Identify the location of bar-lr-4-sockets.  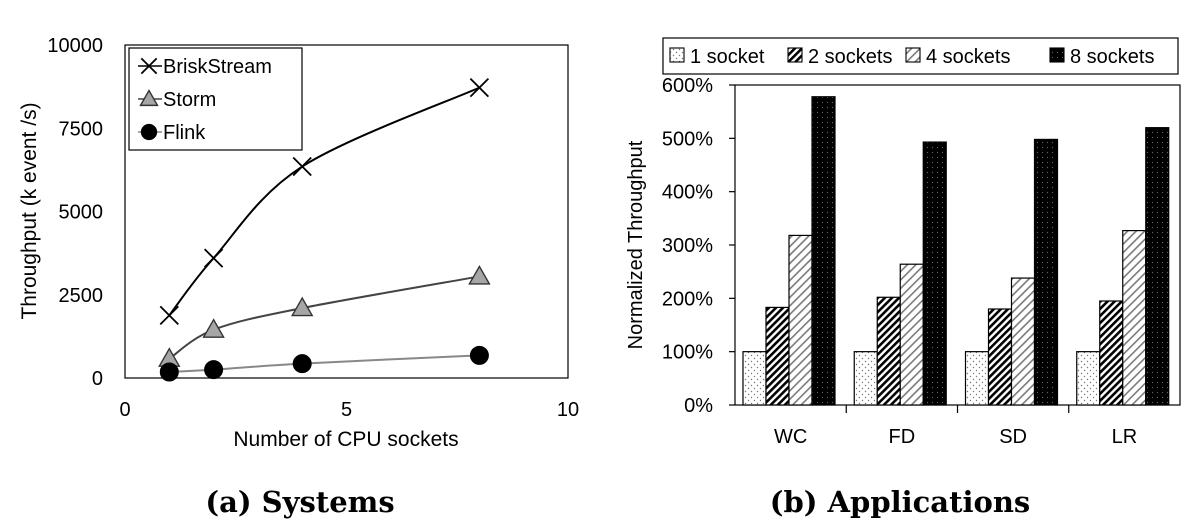
(1134, 318).